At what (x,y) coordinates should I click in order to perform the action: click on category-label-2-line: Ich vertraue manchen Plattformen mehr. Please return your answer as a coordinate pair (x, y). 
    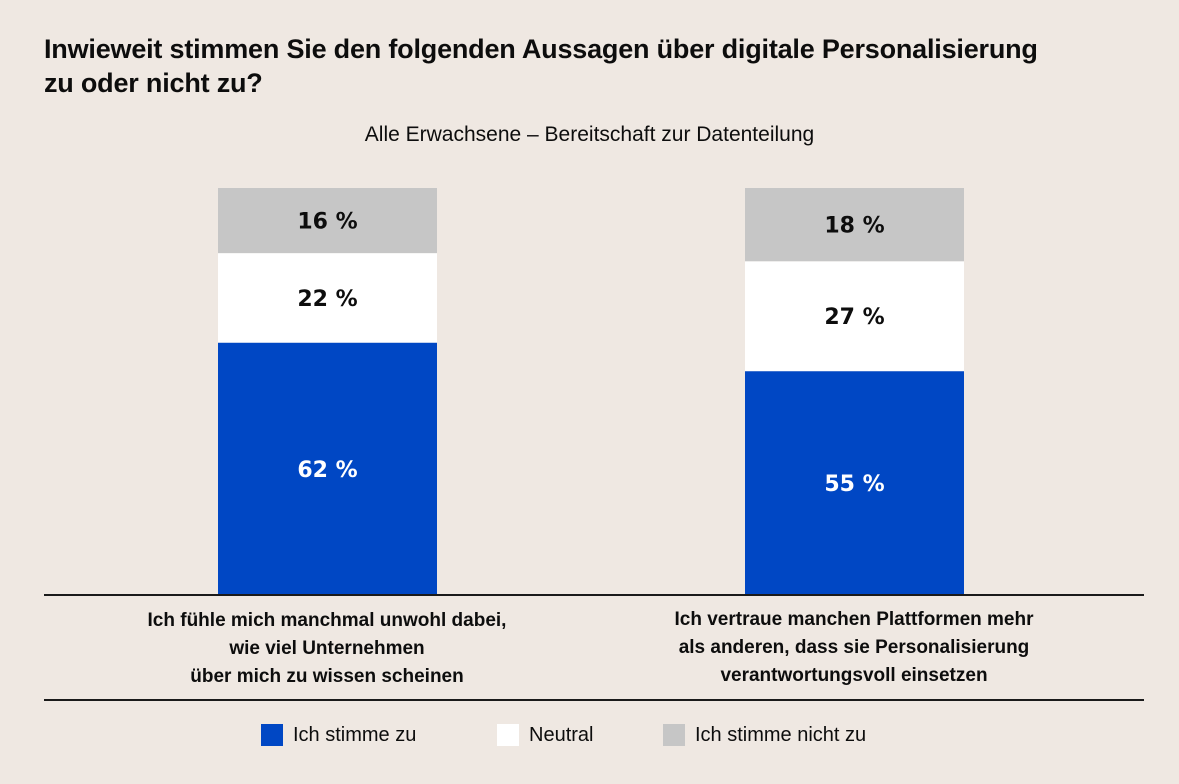
    Looking at the image, I should click on (854, 619).